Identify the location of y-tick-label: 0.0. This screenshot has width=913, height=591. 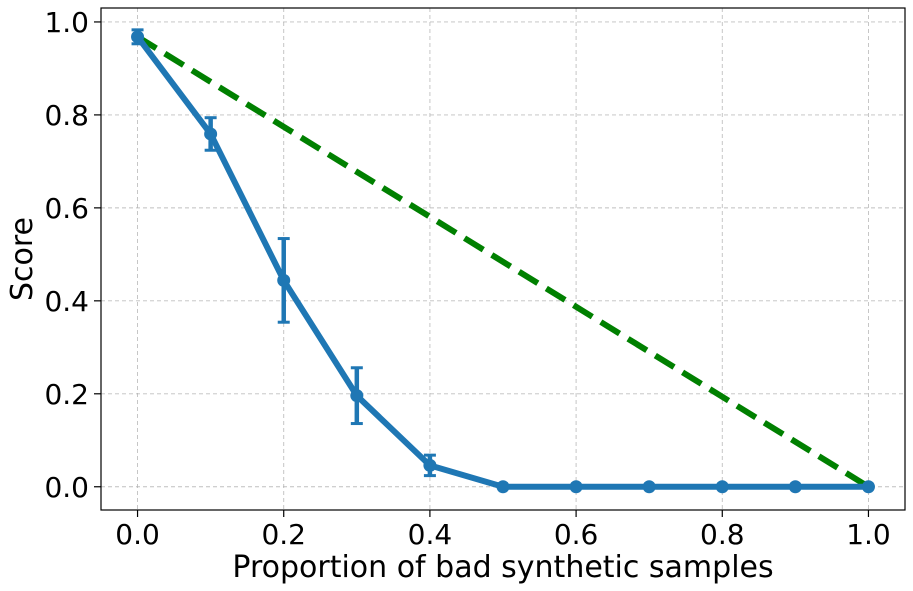
(66, 487).